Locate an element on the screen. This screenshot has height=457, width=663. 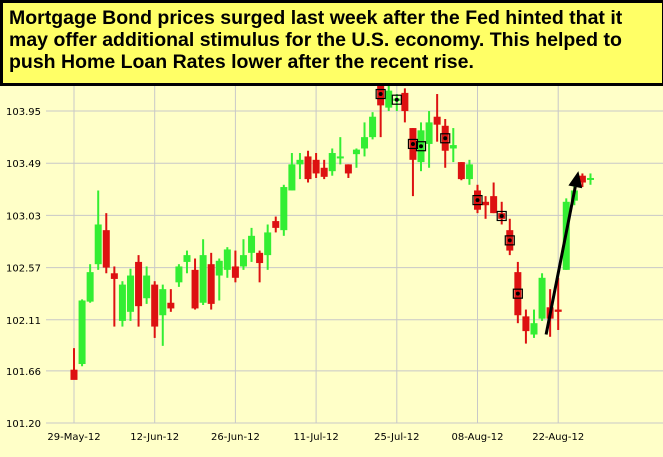
x-tick-label: 25-Jul-12 is located at coordinates (396, 437).